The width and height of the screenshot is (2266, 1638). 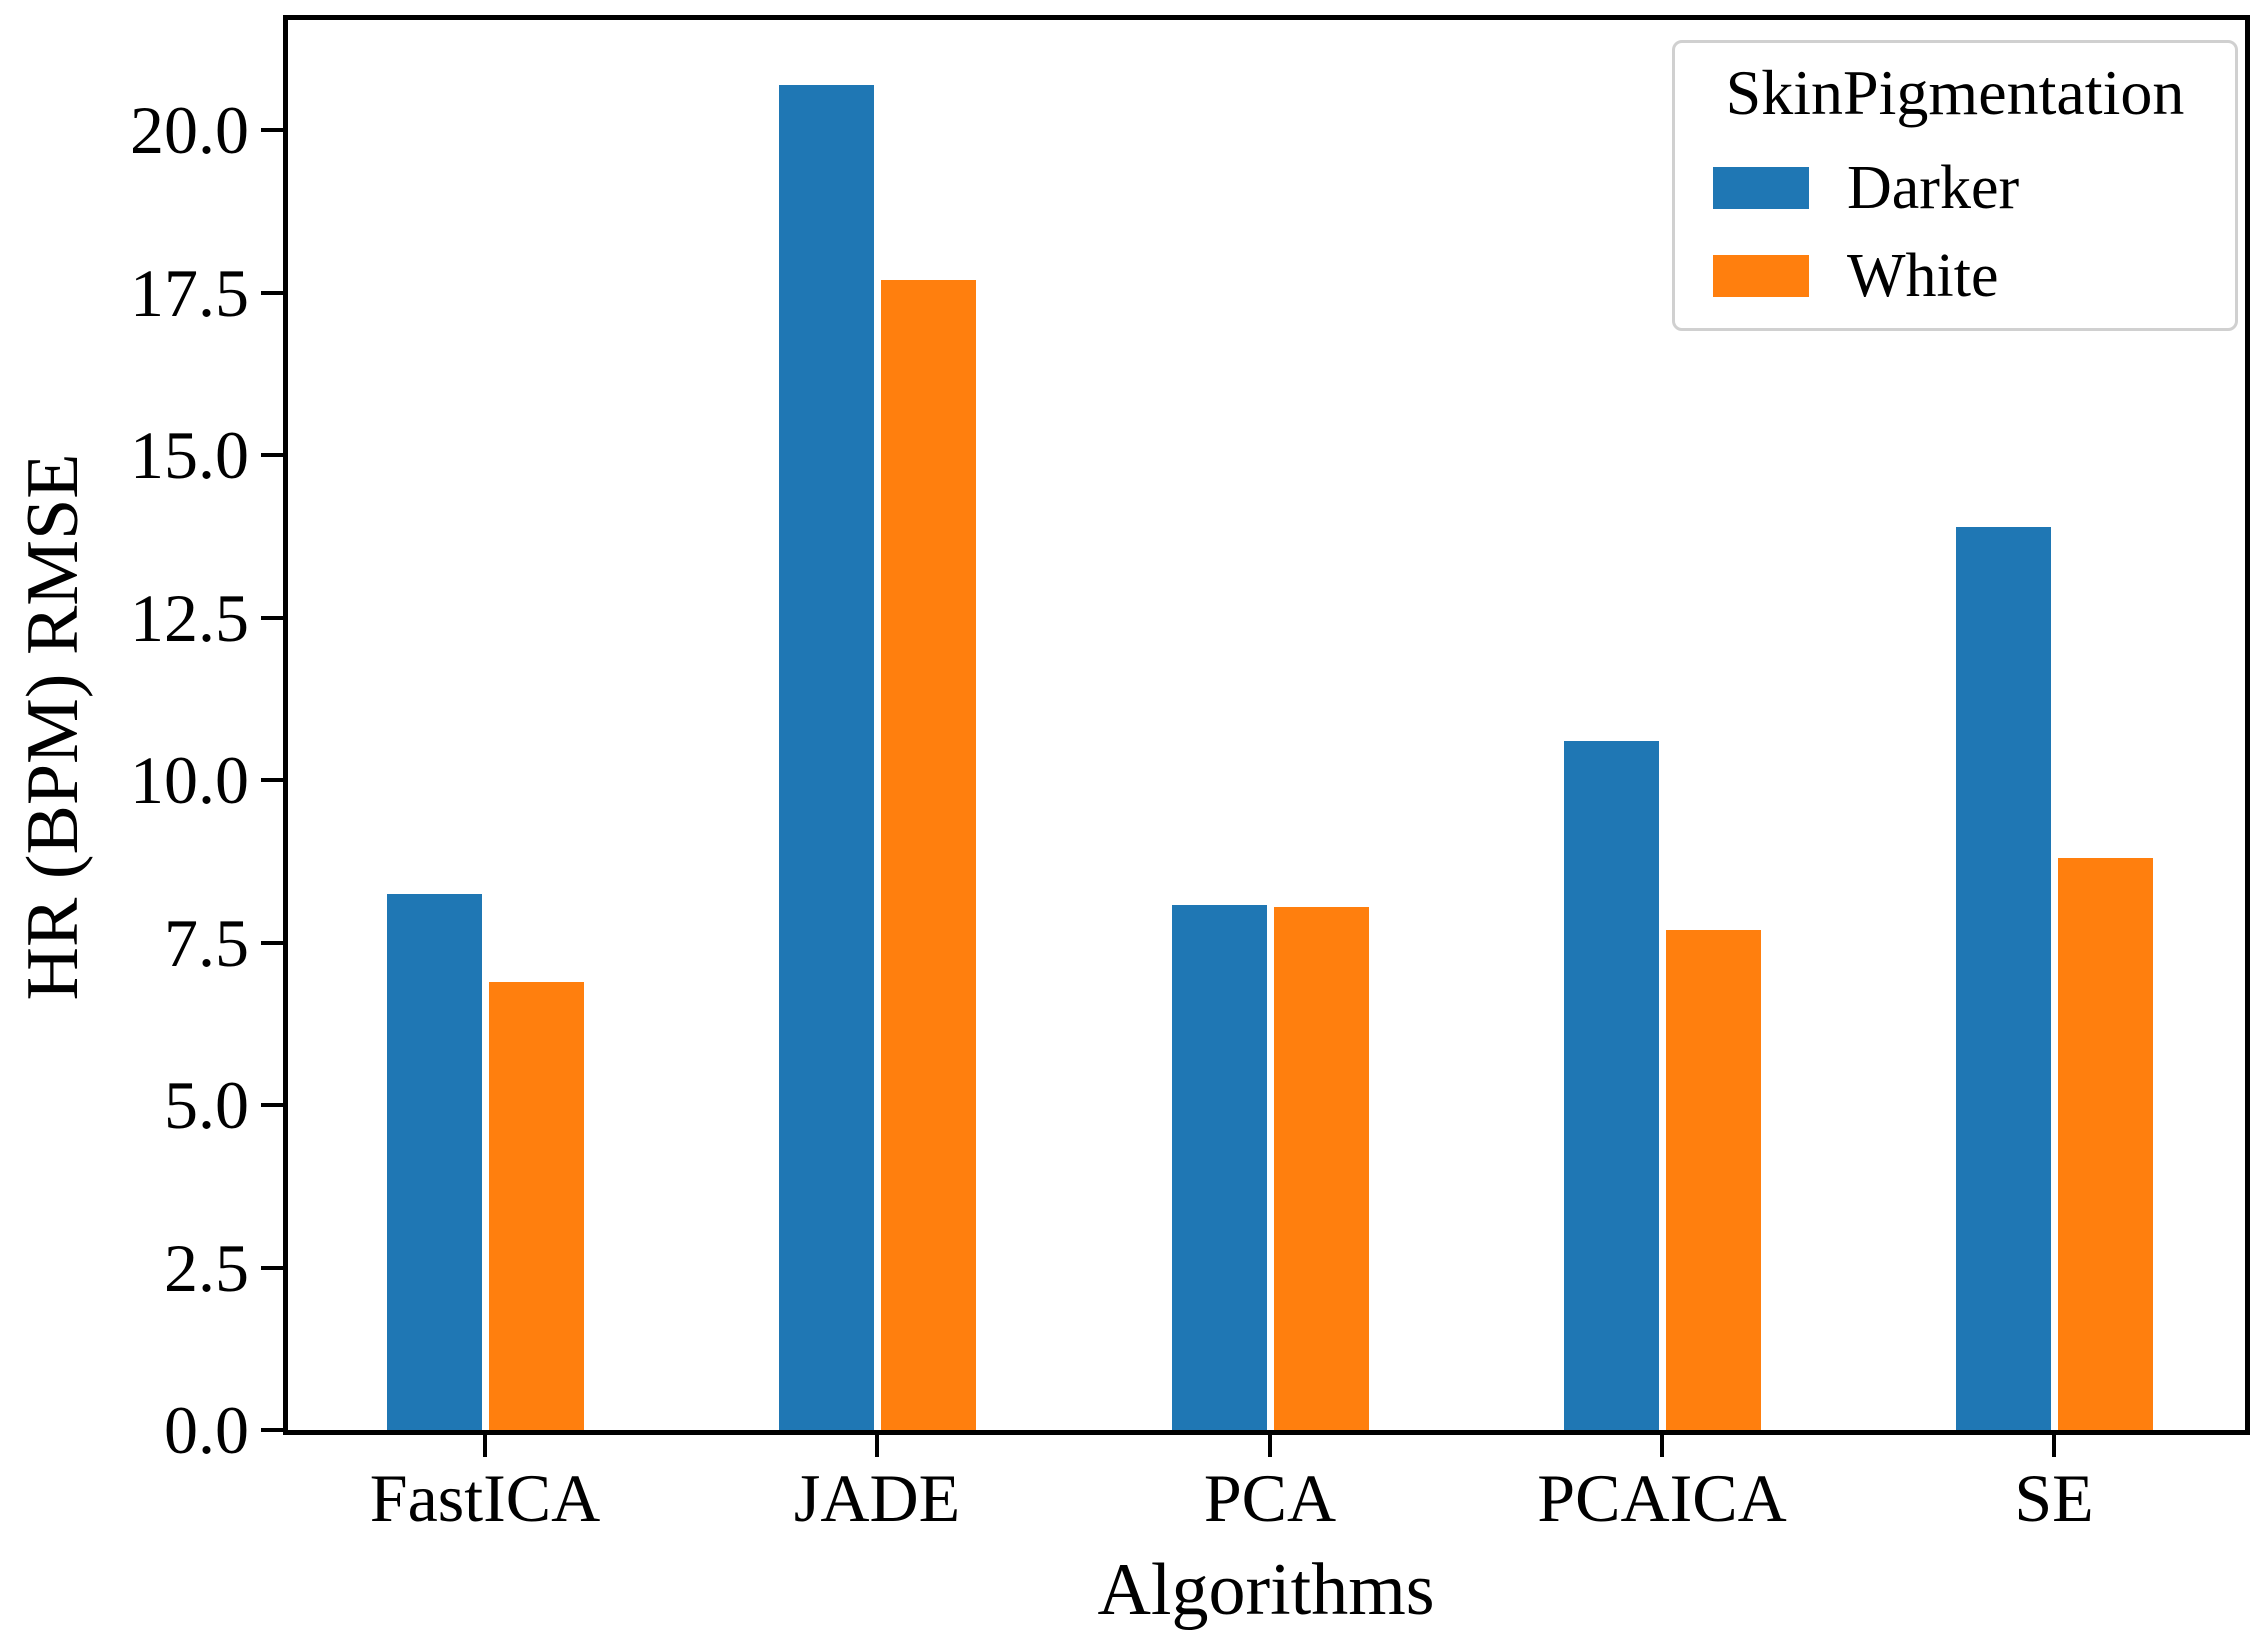 I want to click on y-tick-label-5.0: 5.0, so click(x=206, y=1105).